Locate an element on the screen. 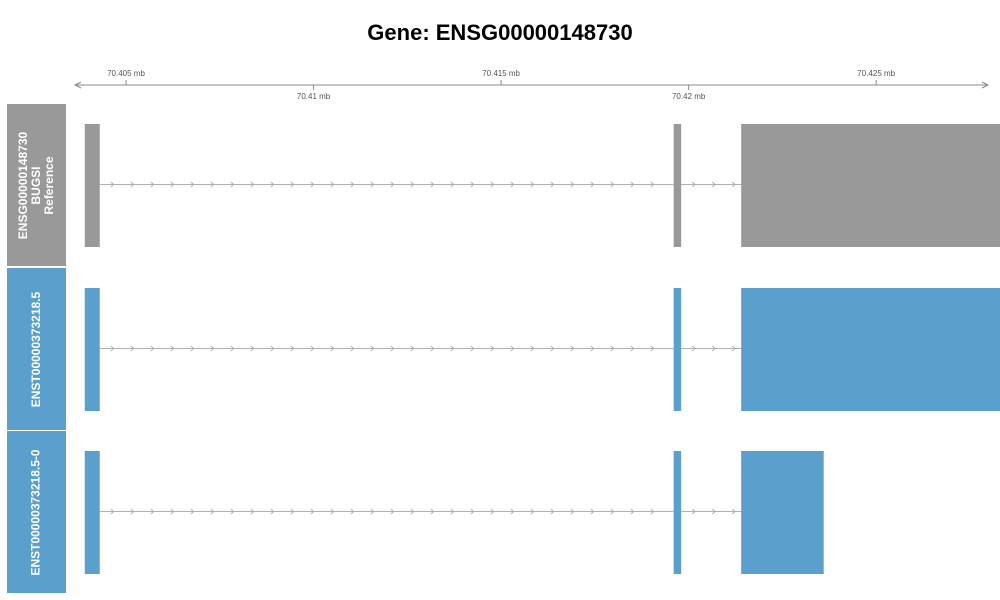 Image resolution: width=1000 pixels, height=600 pixels. axis-tick-label: 70.425 mb is located at coordinates (876, 73).